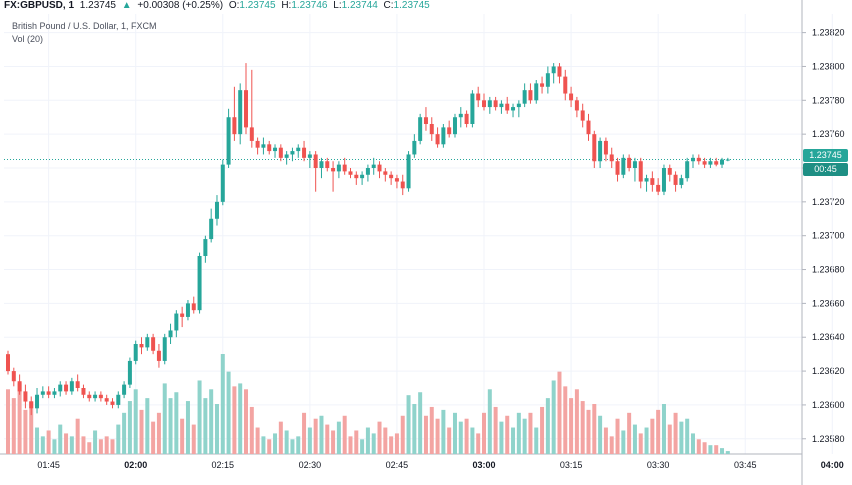  I want to click on y-tick-label: 1.23620, so click(828, 371).